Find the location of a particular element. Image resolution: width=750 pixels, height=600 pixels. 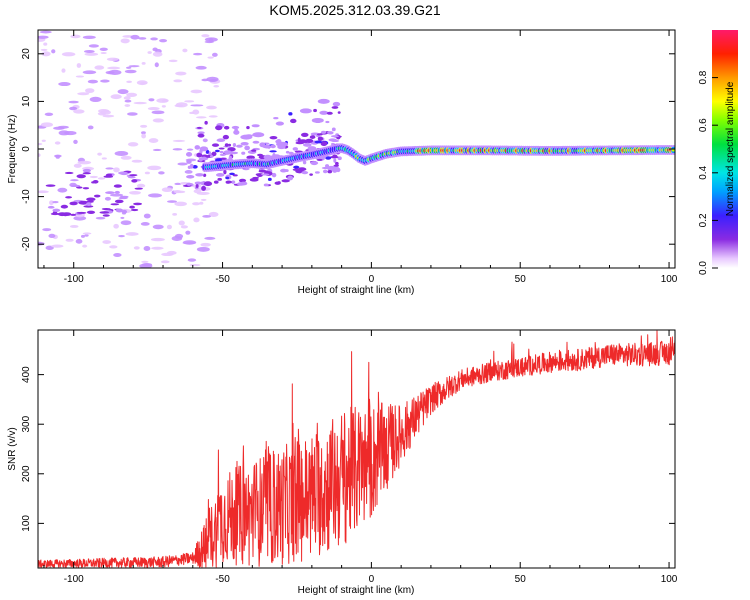

snr-y-tick-label: 200 is located at coordinates (26, 473).